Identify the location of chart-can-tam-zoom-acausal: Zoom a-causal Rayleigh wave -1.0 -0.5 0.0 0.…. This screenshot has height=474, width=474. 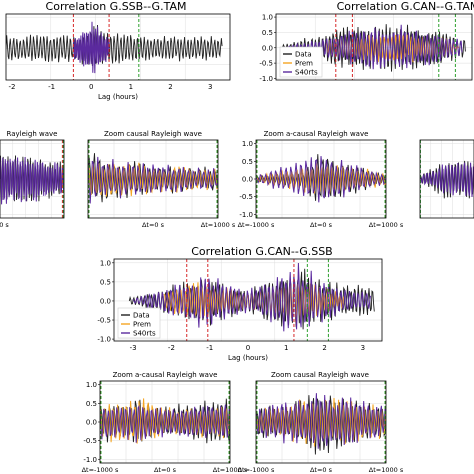
(321, 179).